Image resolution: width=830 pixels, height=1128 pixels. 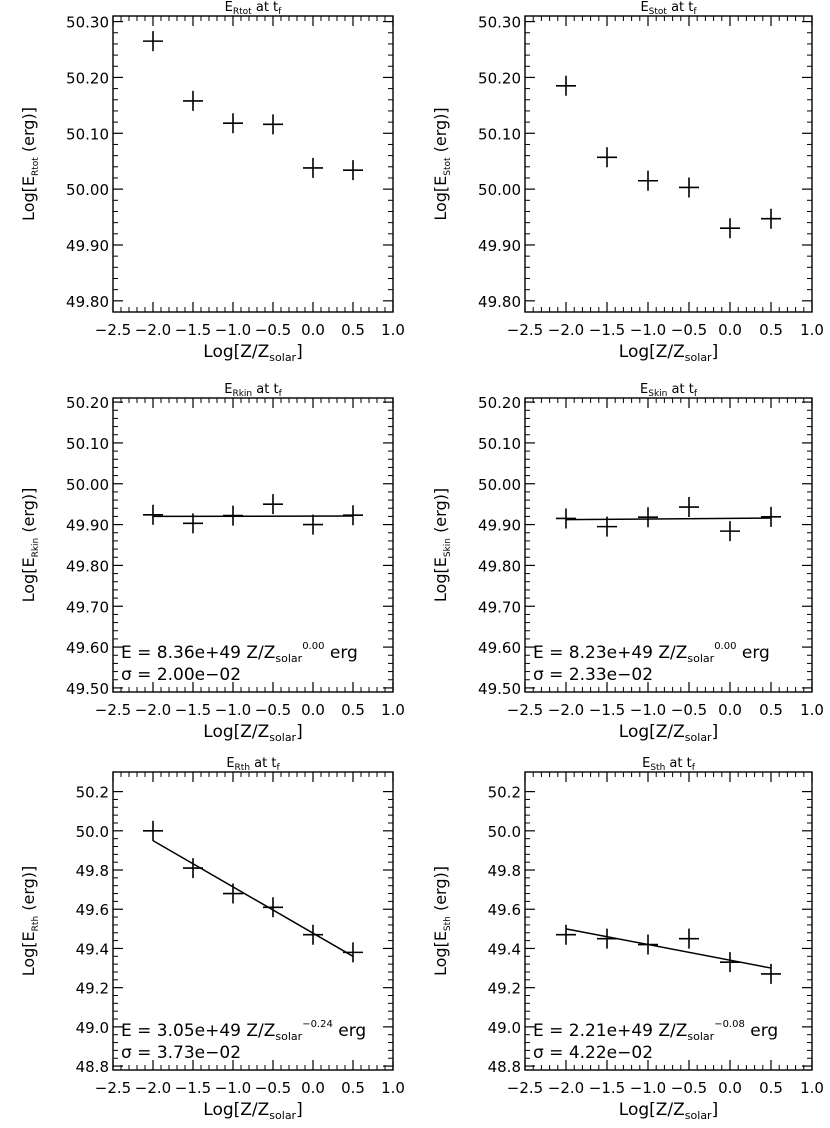 What do you see at coordinates (87, 78) in the screenshot?
I see `y-tick-label: 50.20` at bounding box center [87, 78].